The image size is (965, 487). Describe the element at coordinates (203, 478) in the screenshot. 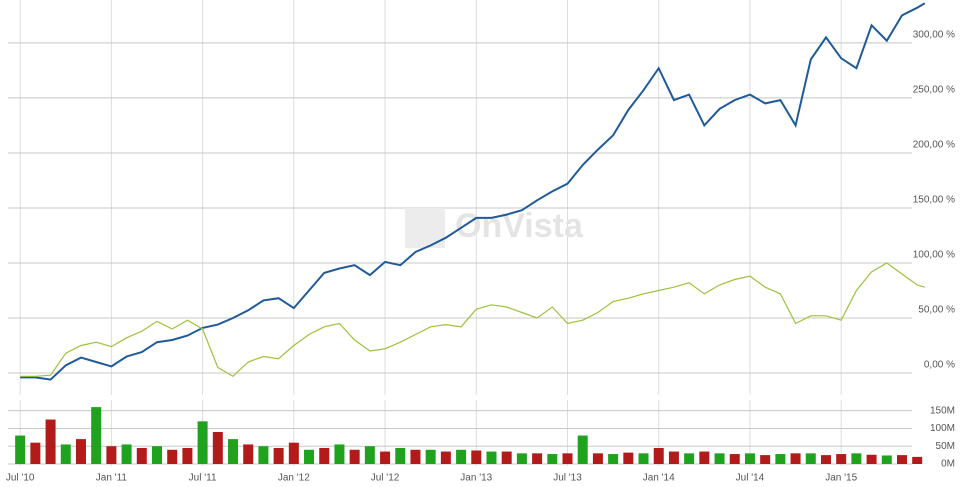

I see `x-tick-label: Jul '11` at that location.